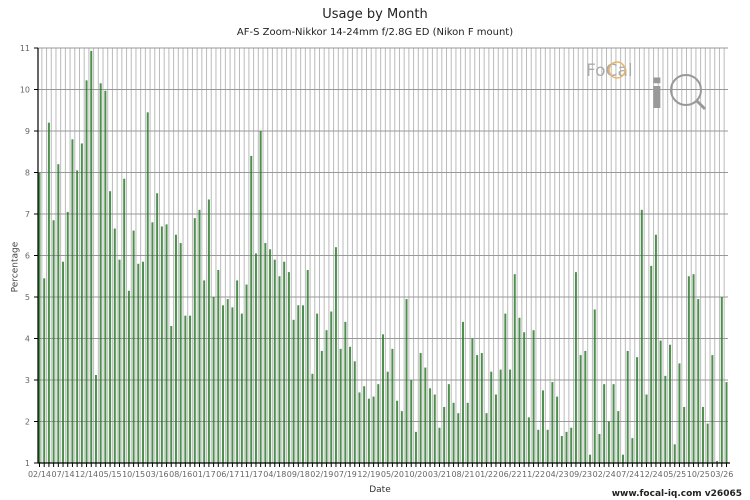  Describe the element at coordinates (25, 90) in the screenshot. I see `svg-text: 10` at that location.